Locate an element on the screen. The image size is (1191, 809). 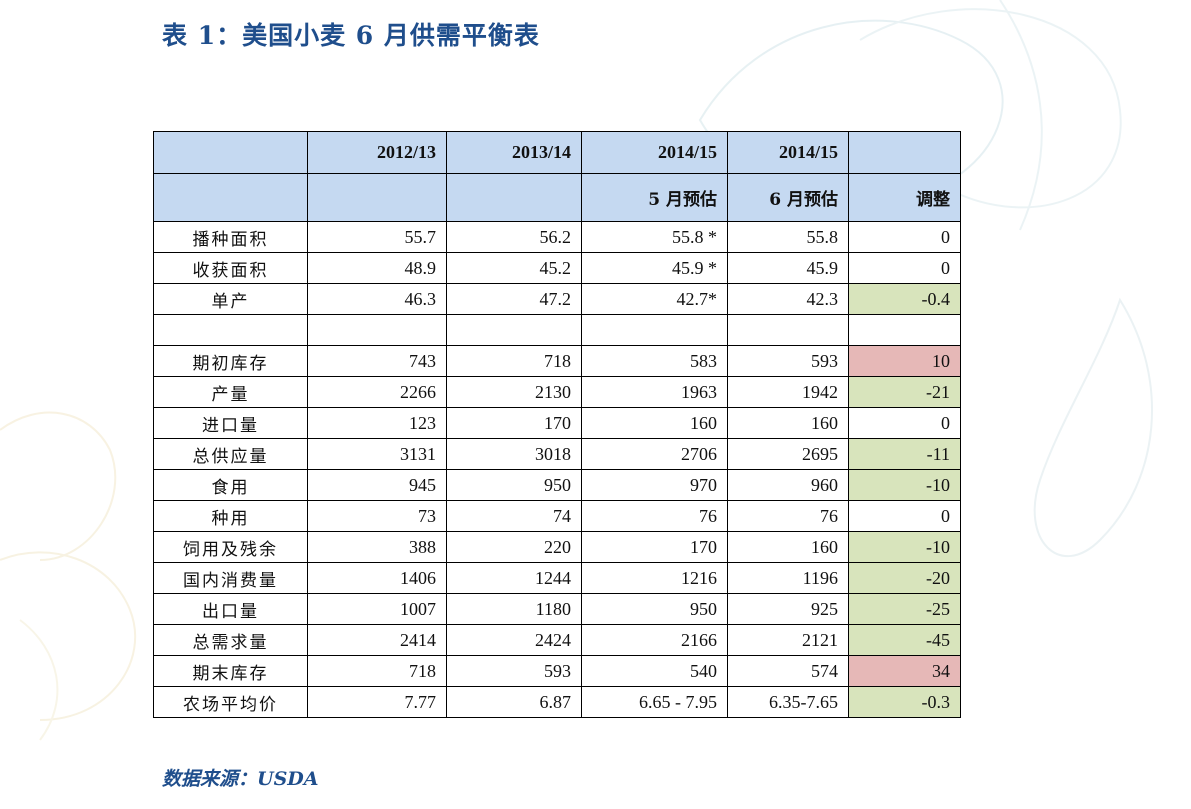
table-row is located at coordinates (557, 330).